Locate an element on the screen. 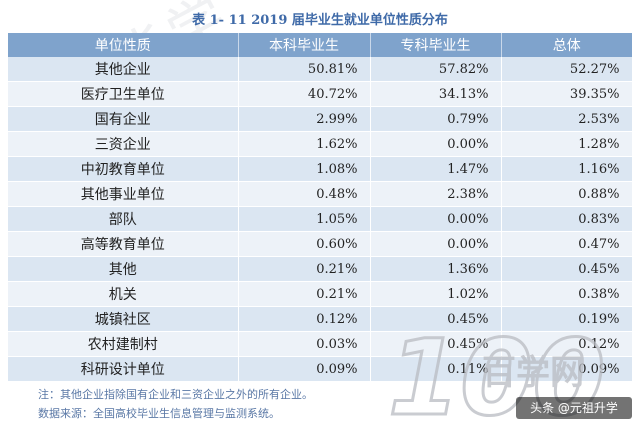  unit-type-cell: 中初教育单位 is located at coordinates (123, 169).